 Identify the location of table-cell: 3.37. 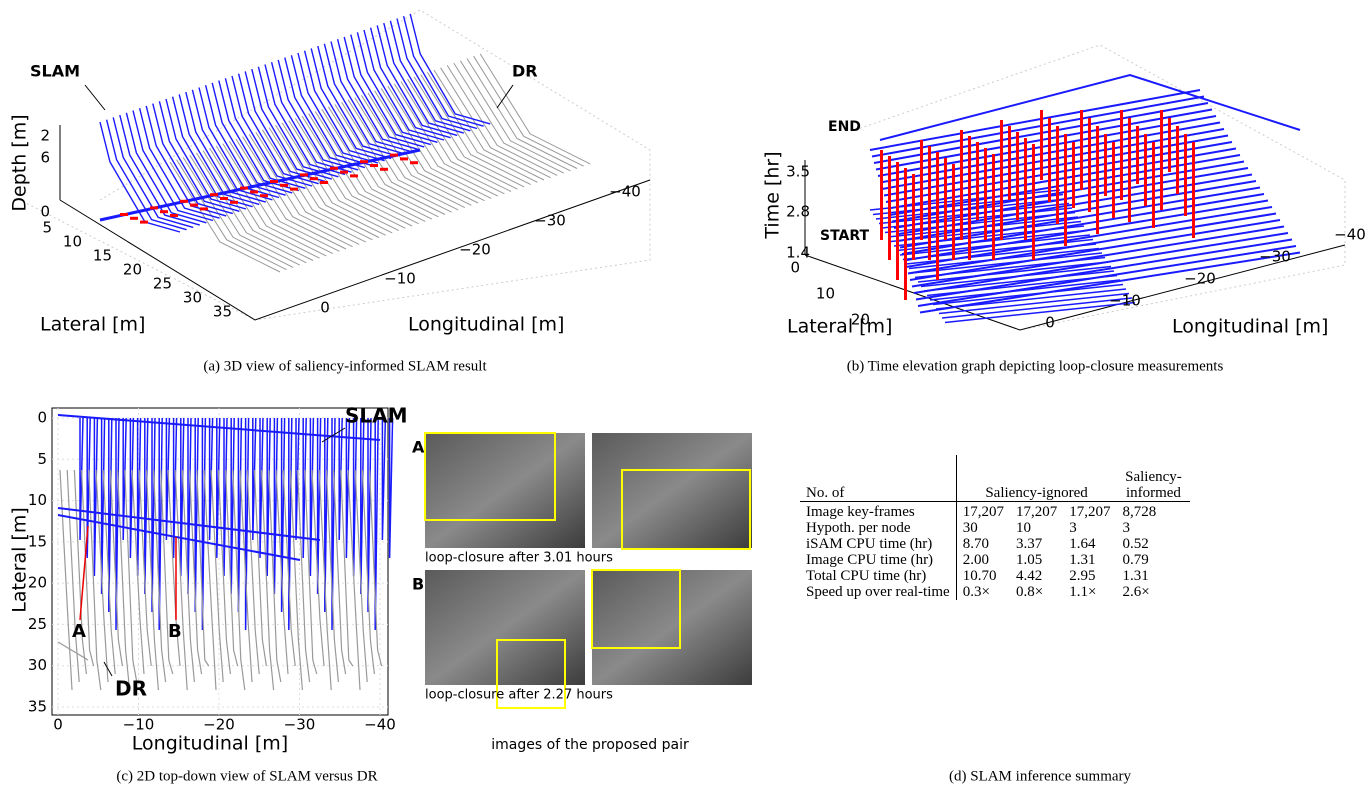
(1029, 544).